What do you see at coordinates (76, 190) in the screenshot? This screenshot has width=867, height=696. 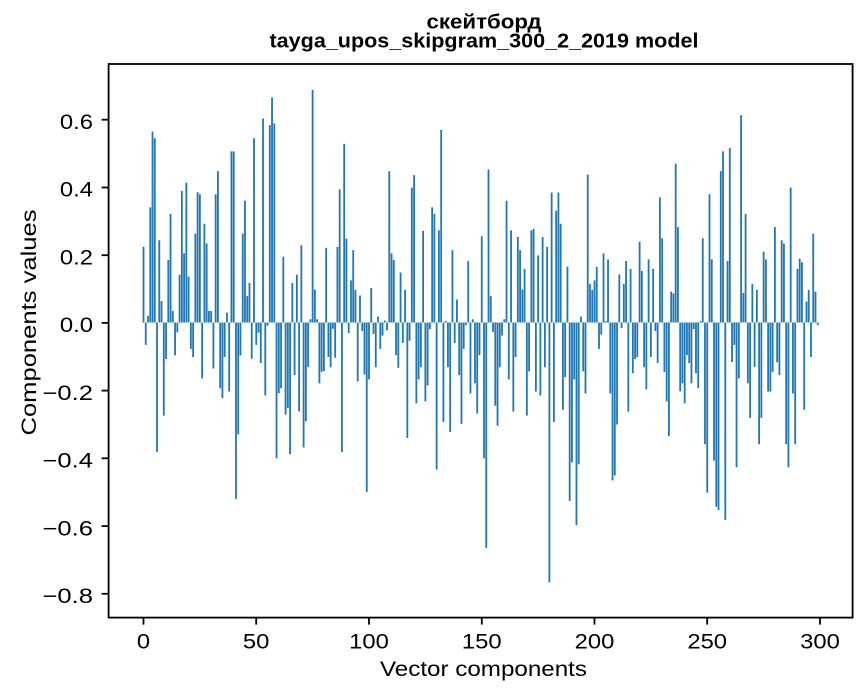 I see `svg-text: 0.4` at bounding box center [76, 190].